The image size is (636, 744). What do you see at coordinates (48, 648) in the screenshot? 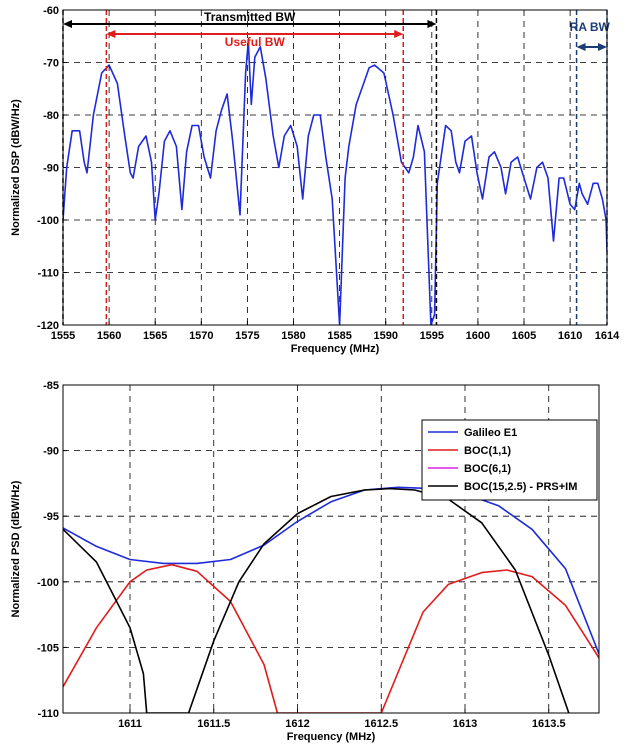
I see `y-tick-label: -105` at bounding box center [48, 648].